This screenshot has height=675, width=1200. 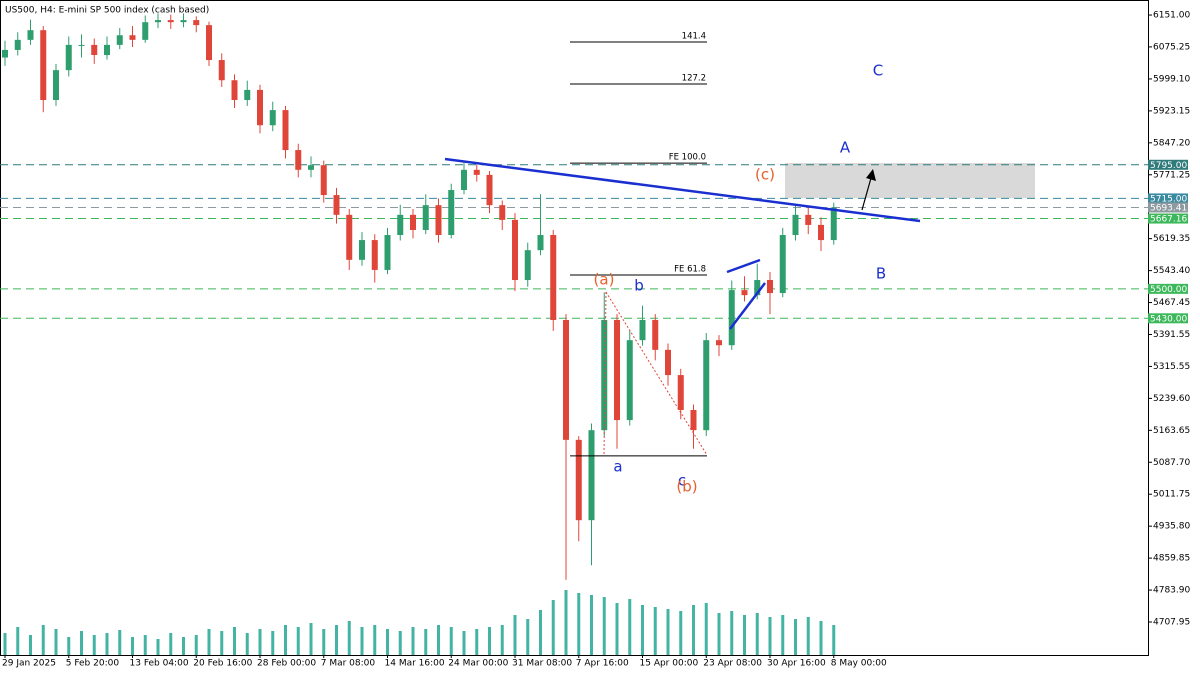 I want to click on y-tick-label: 5923.15, so click(x=1171, y=111).